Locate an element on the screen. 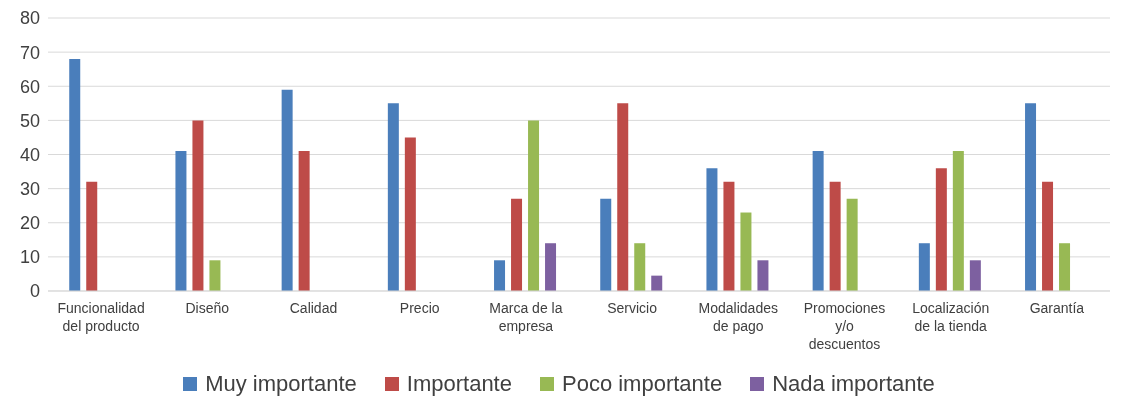 The width and height of the screenshot is (1133, 402). x-tick-label: Promociones y/o descuentos is located at coordinates (844, 326).